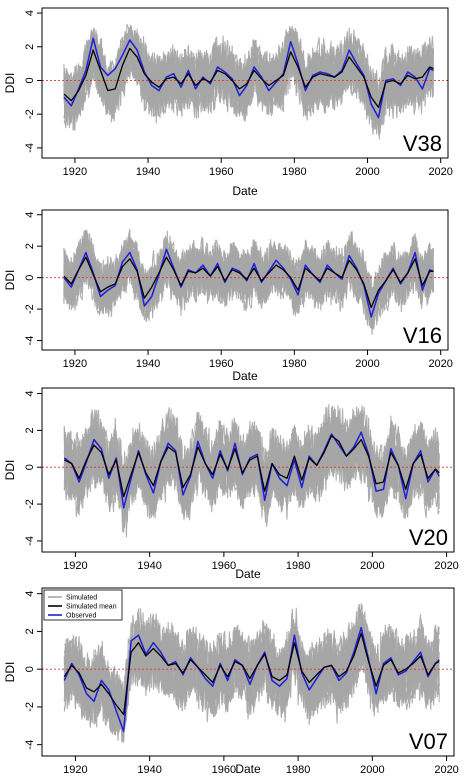  What do you see at coordinates (422, 335) in the screenshot?
I see `panel-label: V16` at bounding box center [422, 335].